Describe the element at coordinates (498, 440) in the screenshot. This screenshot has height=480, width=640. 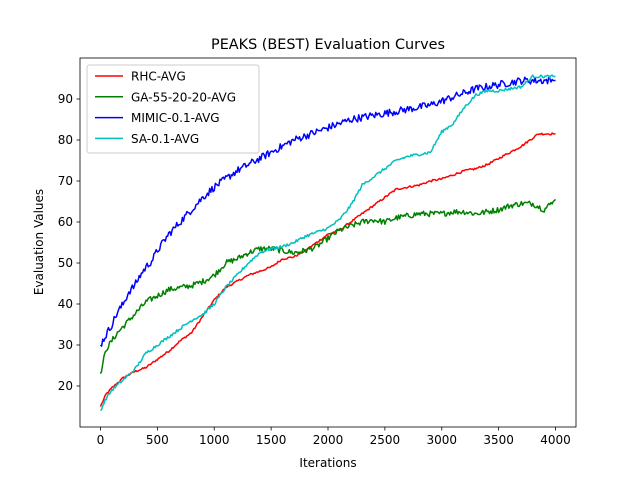
I see `x-tick-label: 3500` at that location.